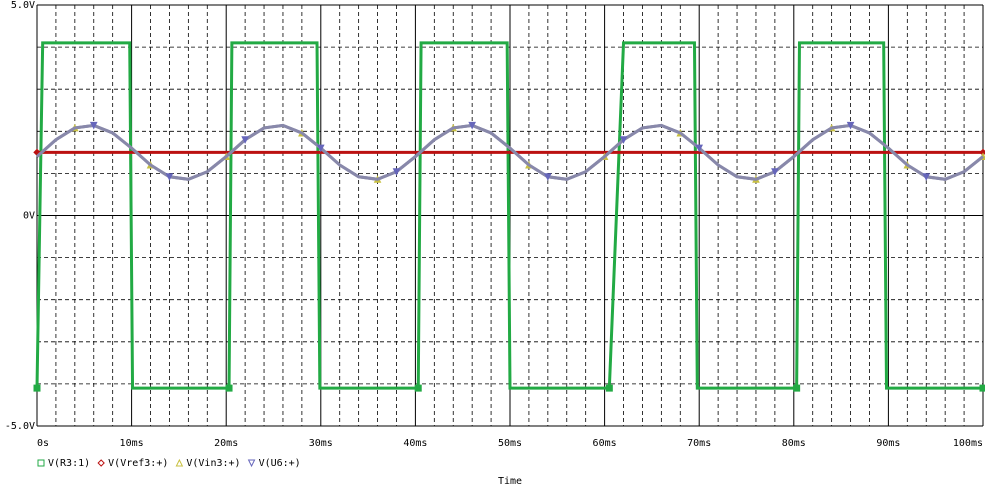 This screenshot has width=985, height=487. Describe the element at coordinates (213, 463) in the screenshot. I see `legend-label: V(Vin3:+)` at that location.